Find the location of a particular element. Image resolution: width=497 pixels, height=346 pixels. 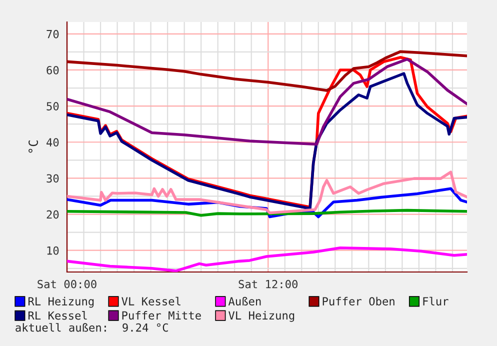

y-tick-label: 30 is located at coordinates (52, 178).